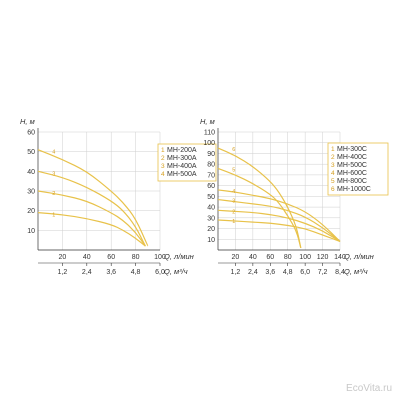  I want to click on series-curve-label: 5, so click(233, 170).